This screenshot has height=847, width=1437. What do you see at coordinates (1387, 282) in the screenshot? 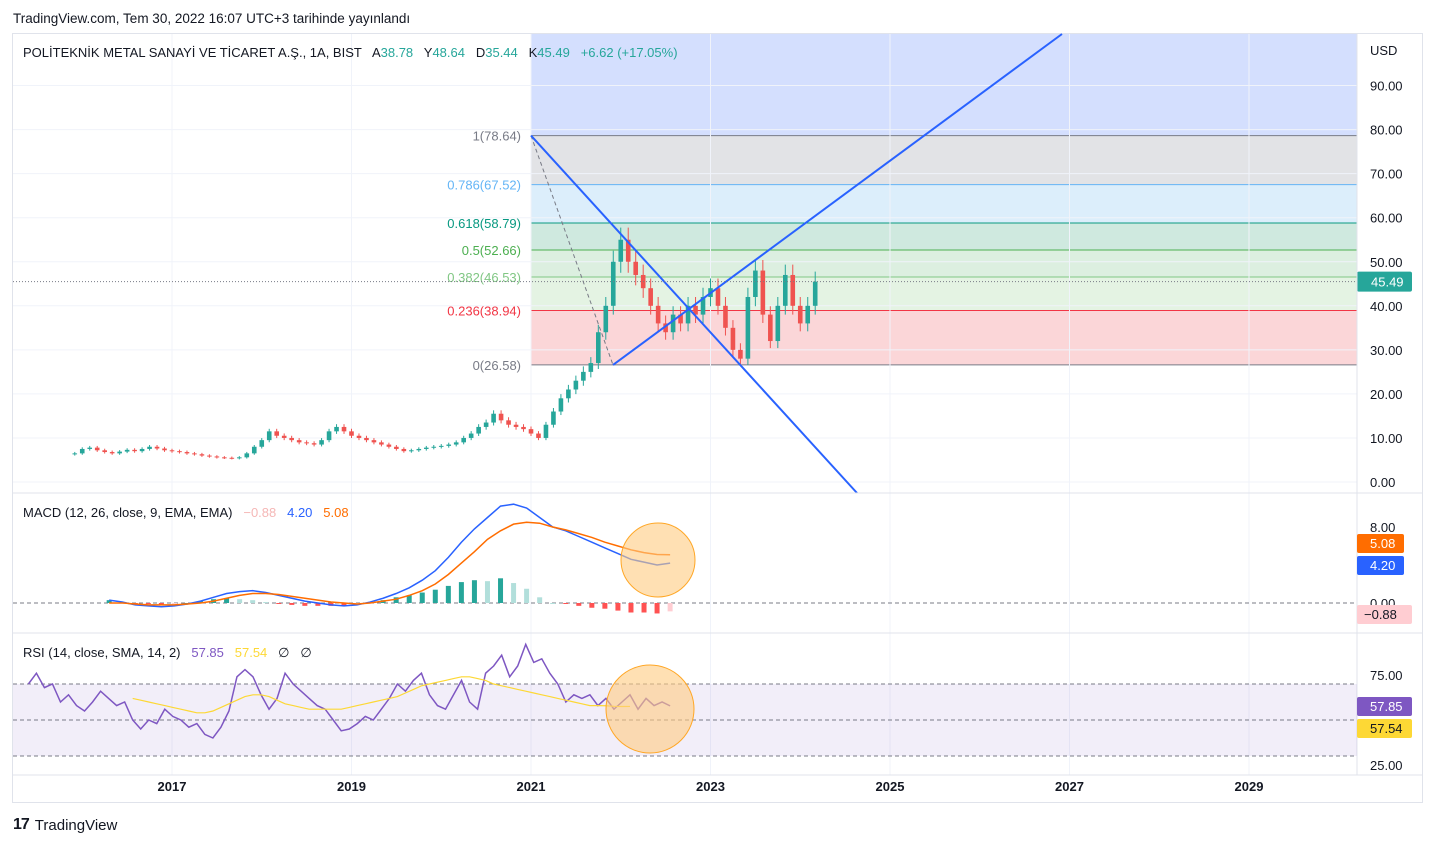
I see `price-badge-label: 45.49` at bounding box center [1387, 282].